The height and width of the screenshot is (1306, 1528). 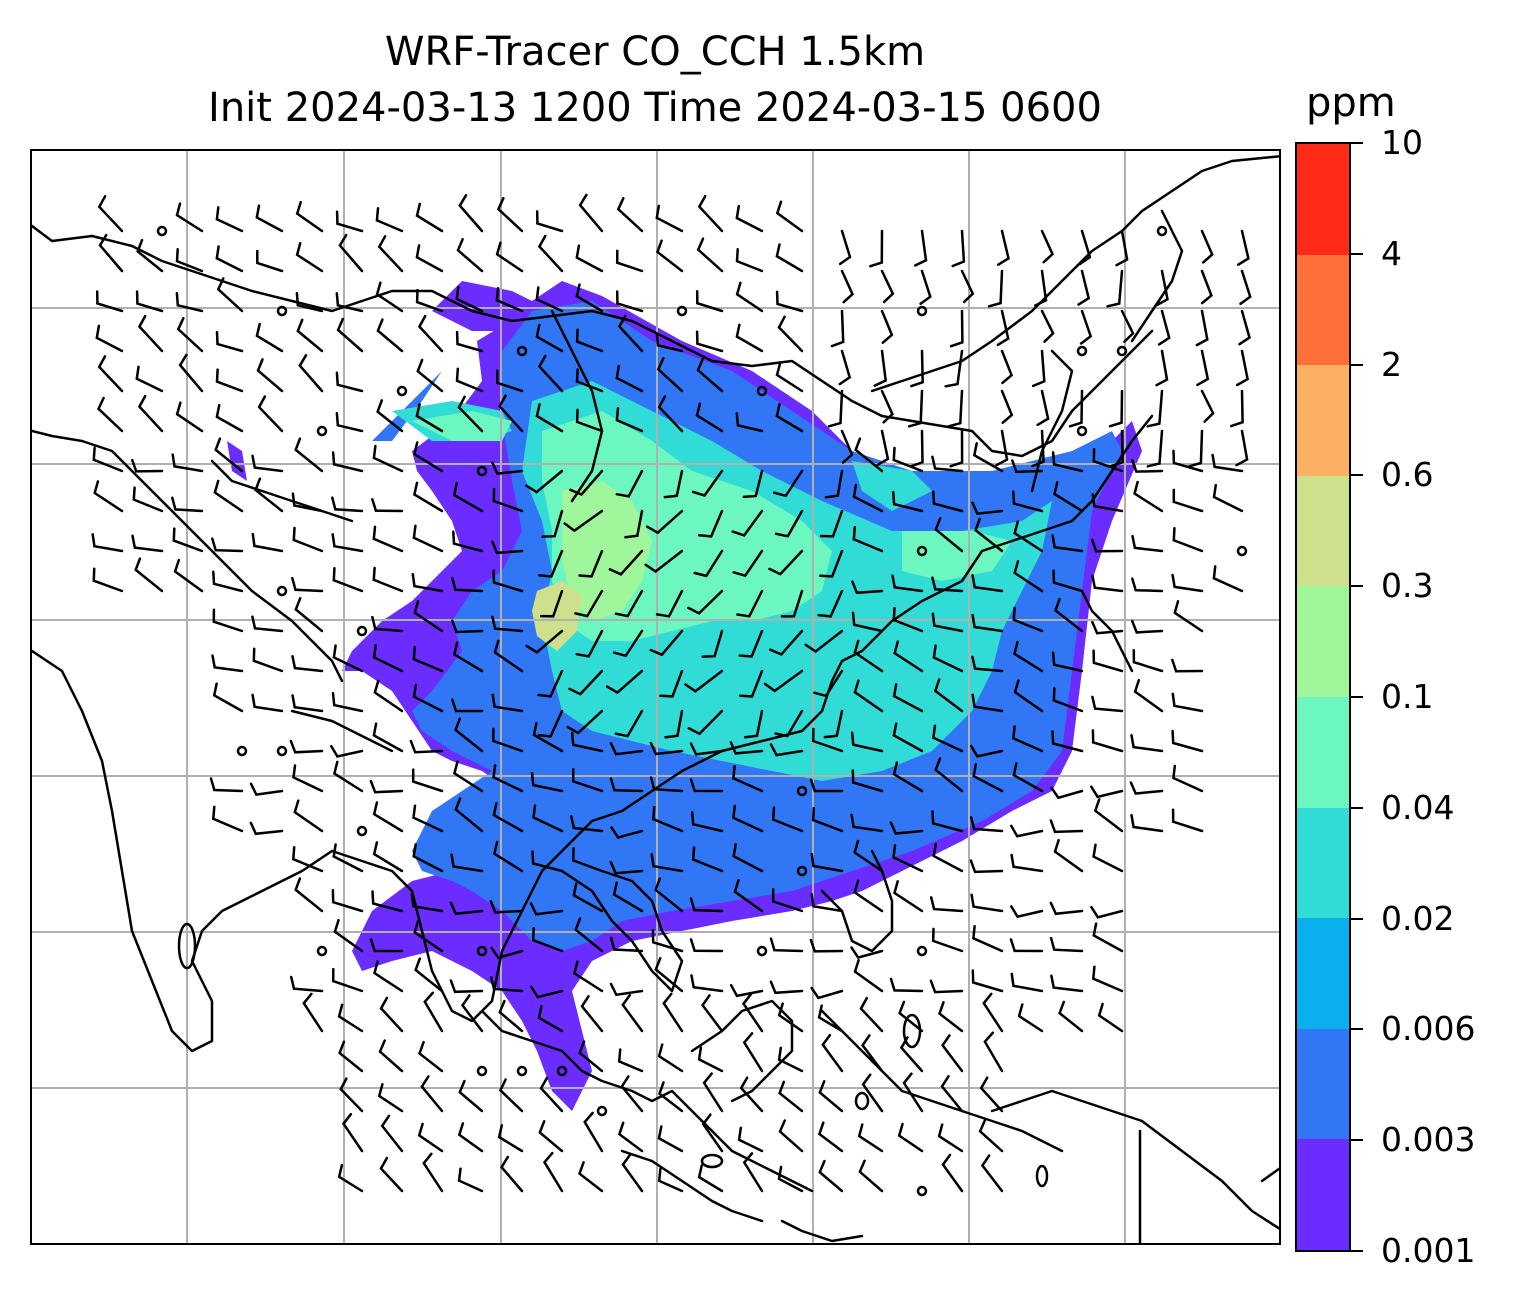 What do you see at coordinates (1323, 863) in the screenshot?
I see `colorbar-segment` at bounding box center [1323, 863].